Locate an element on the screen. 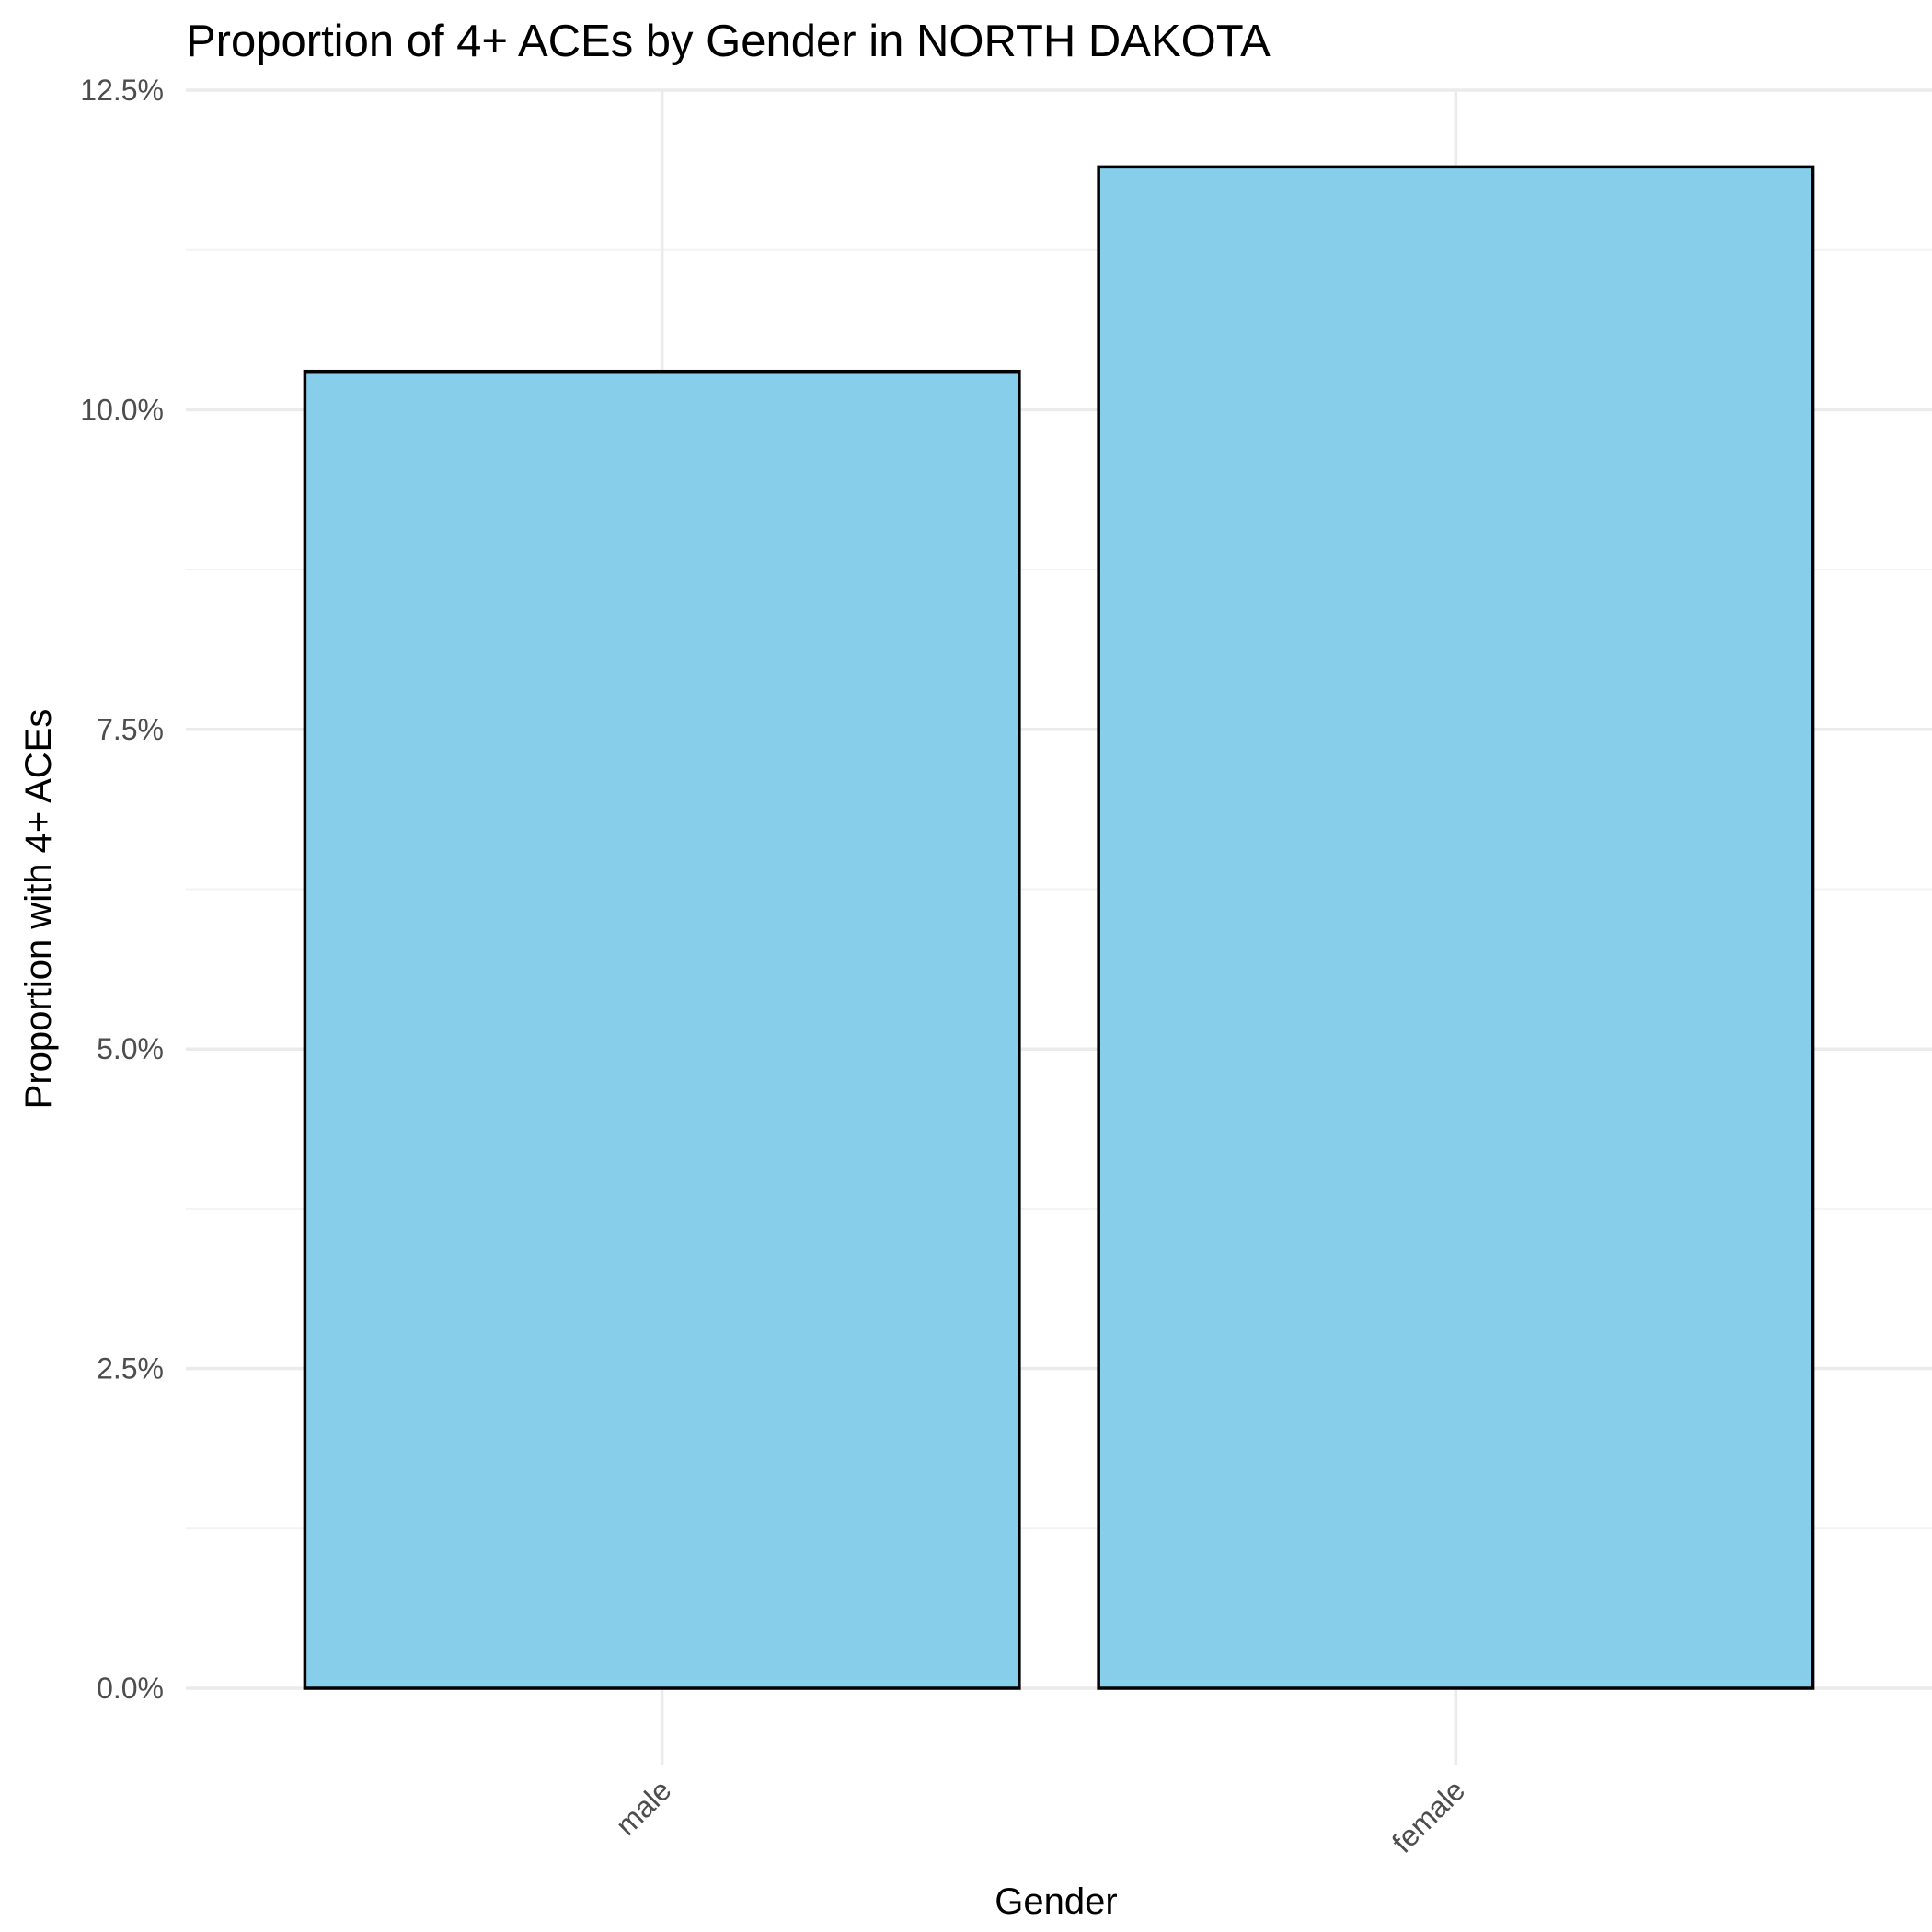 The image size is (1932, 1932). y-tick-label: 7.5% is located at coordinates (130, 729).